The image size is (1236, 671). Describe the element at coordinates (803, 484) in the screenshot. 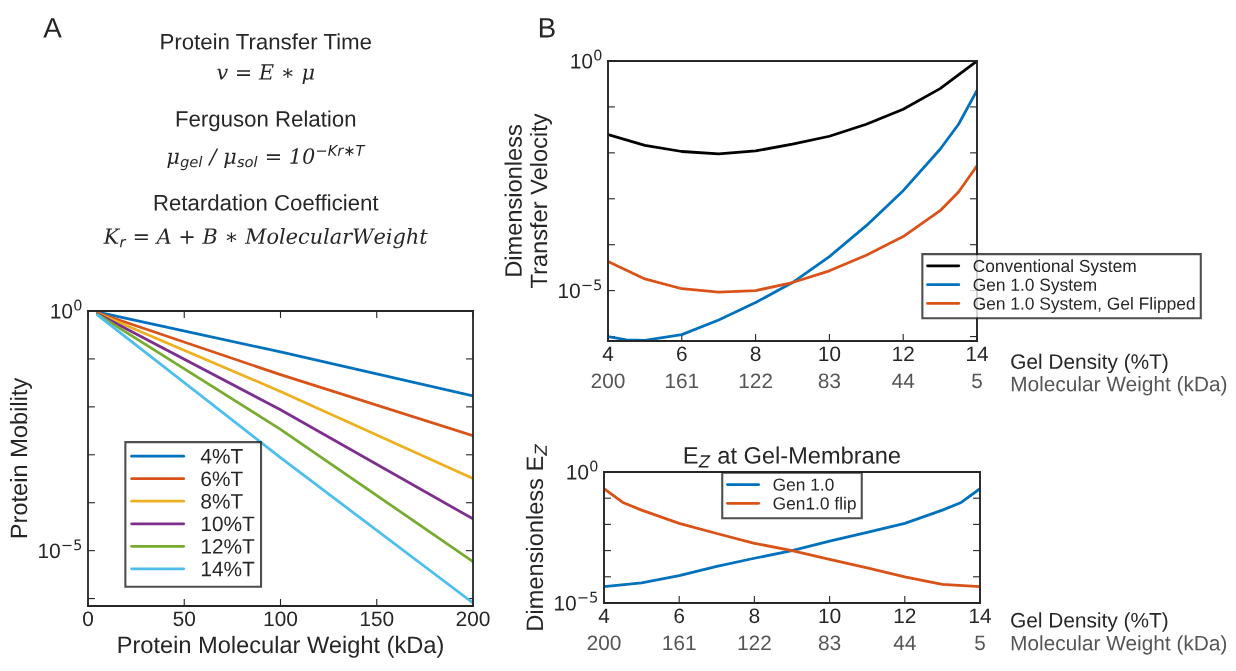

I see `legend-label: Gen 1.0` at that location.